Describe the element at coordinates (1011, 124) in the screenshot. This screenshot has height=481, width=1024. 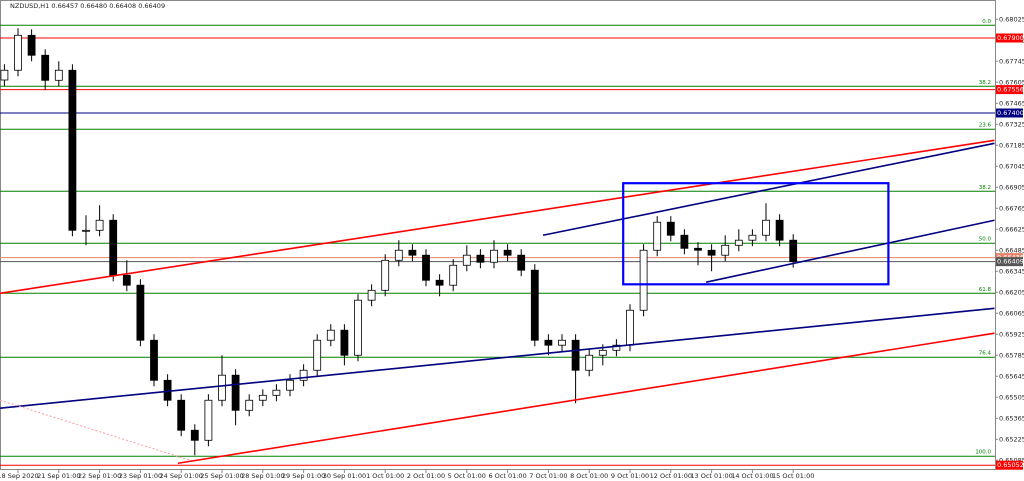
I see `y-tick-label: 0.67325` at that location.